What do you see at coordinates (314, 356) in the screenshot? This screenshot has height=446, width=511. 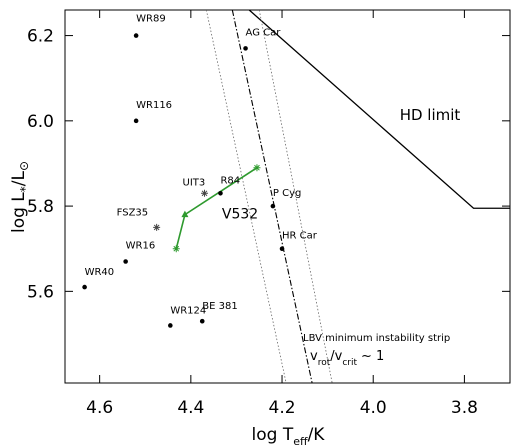 I see `cond-v: v` at bounding box center [314, 356].